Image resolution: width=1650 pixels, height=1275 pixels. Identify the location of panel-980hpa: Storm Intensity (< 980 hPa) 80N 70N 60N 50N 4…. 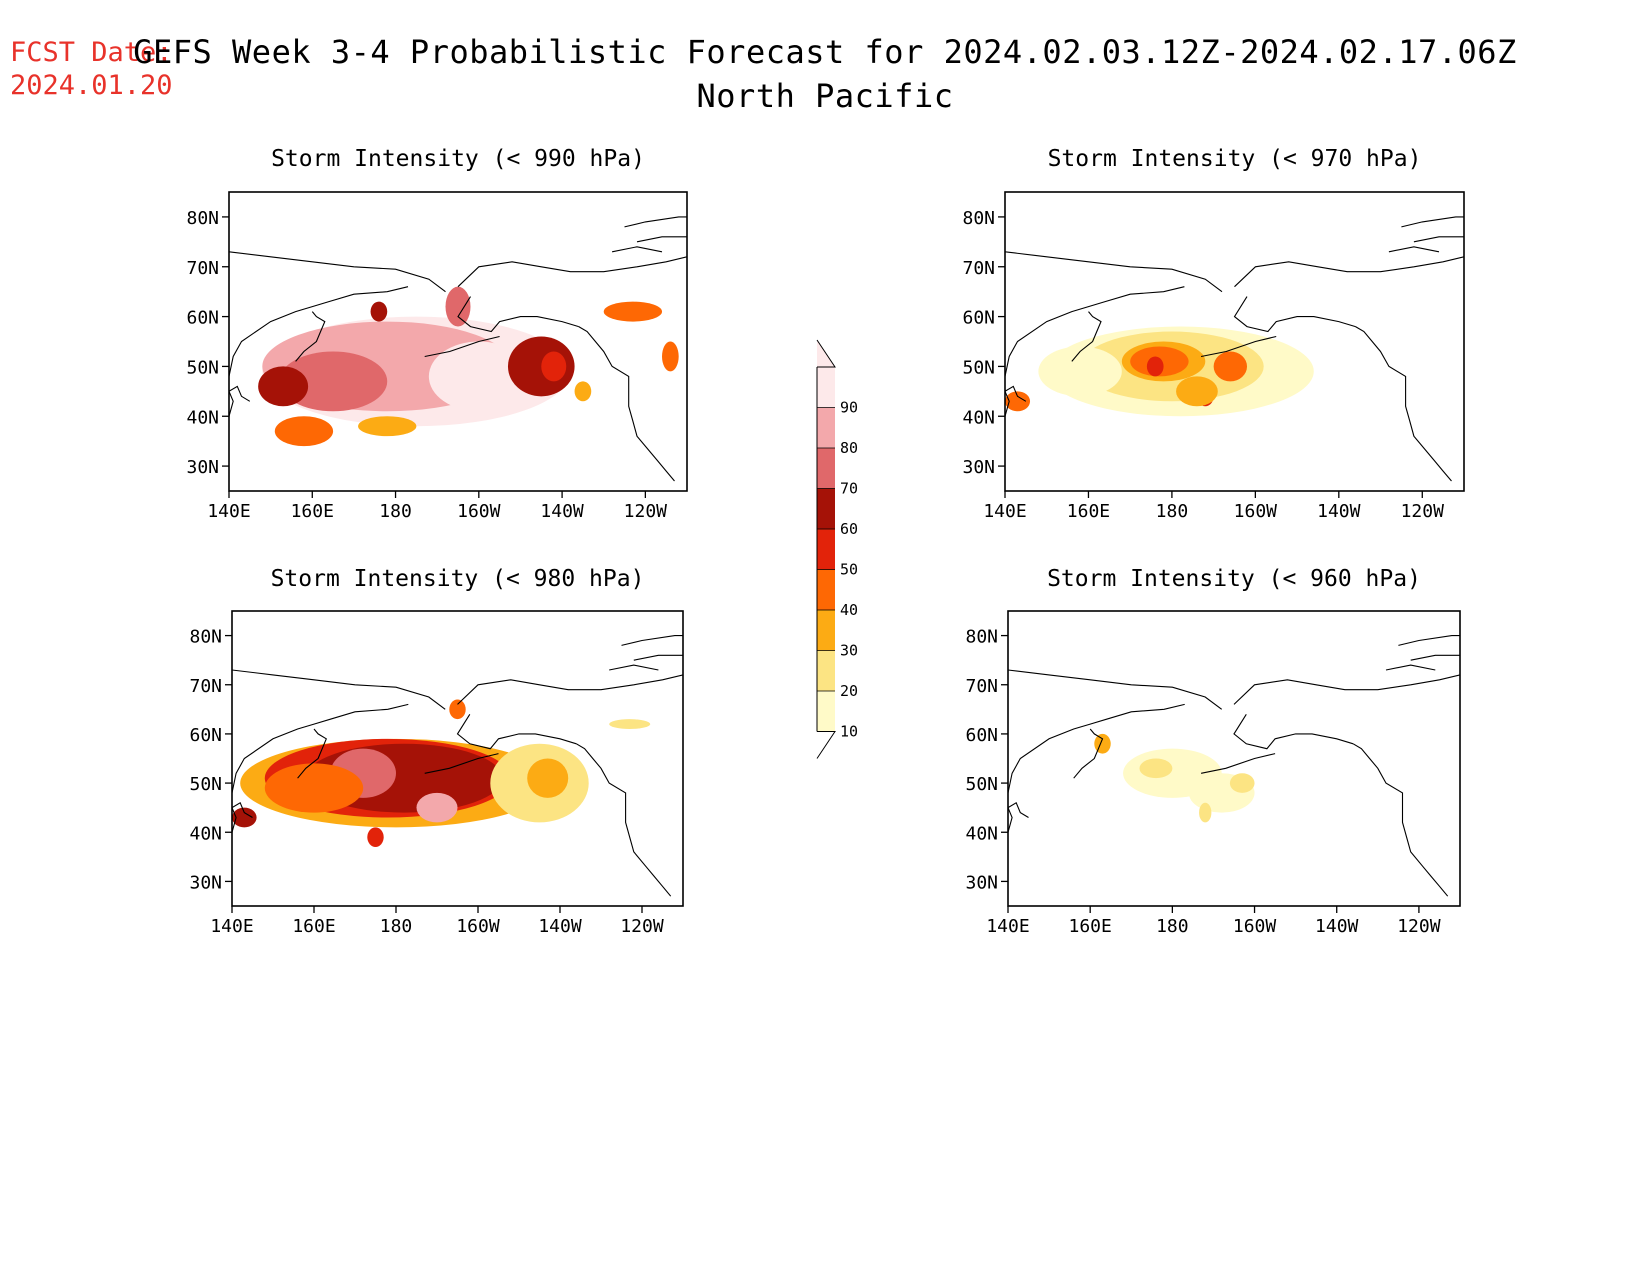
(436, 751).